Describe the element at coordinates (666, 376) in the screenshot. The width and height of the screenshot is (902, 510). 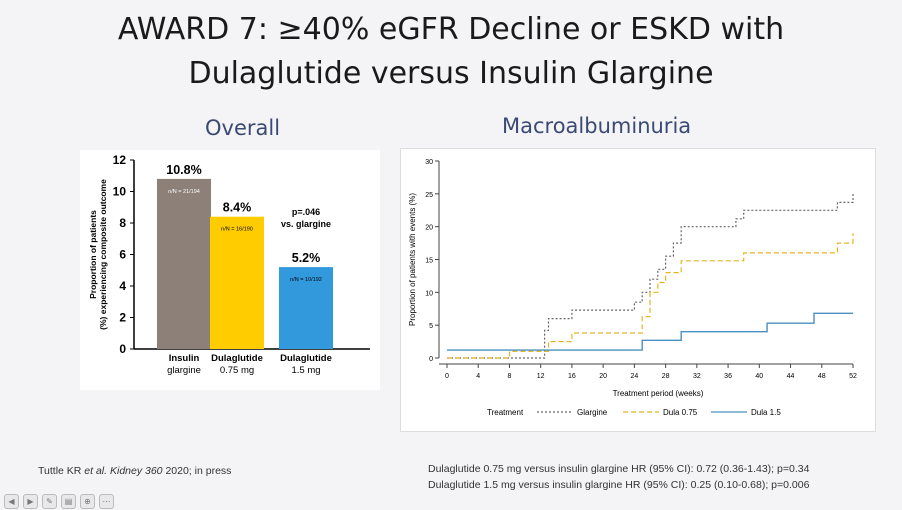
I see `km-x-tick-label: 28` at that location.